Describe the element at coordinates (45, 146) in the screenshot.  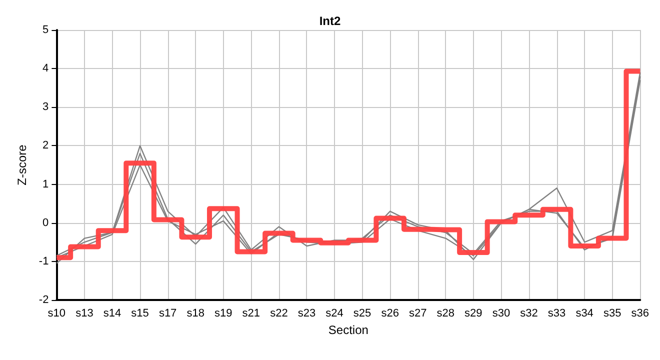
I see `y-tick-label: 2` at that location.